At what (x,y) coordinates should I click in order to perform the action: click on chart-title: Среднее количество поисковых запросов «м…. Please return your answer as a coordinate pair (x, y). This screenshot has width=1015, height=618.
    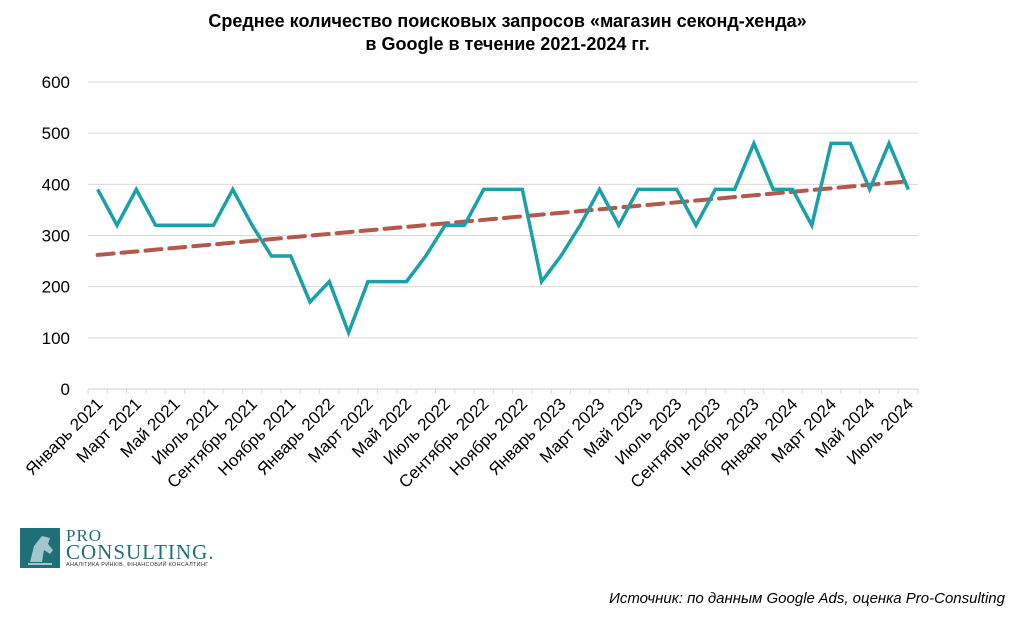
    Looking at the image, I should click on (507, 33).